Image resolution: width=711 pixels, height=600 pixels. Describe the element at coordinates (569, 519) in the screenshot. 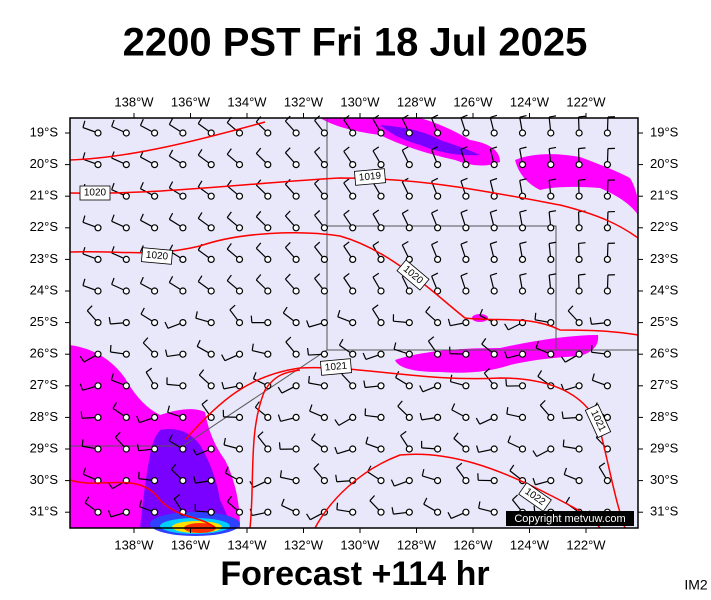

I see `copyright: Copyright metvuw.com` at that location.